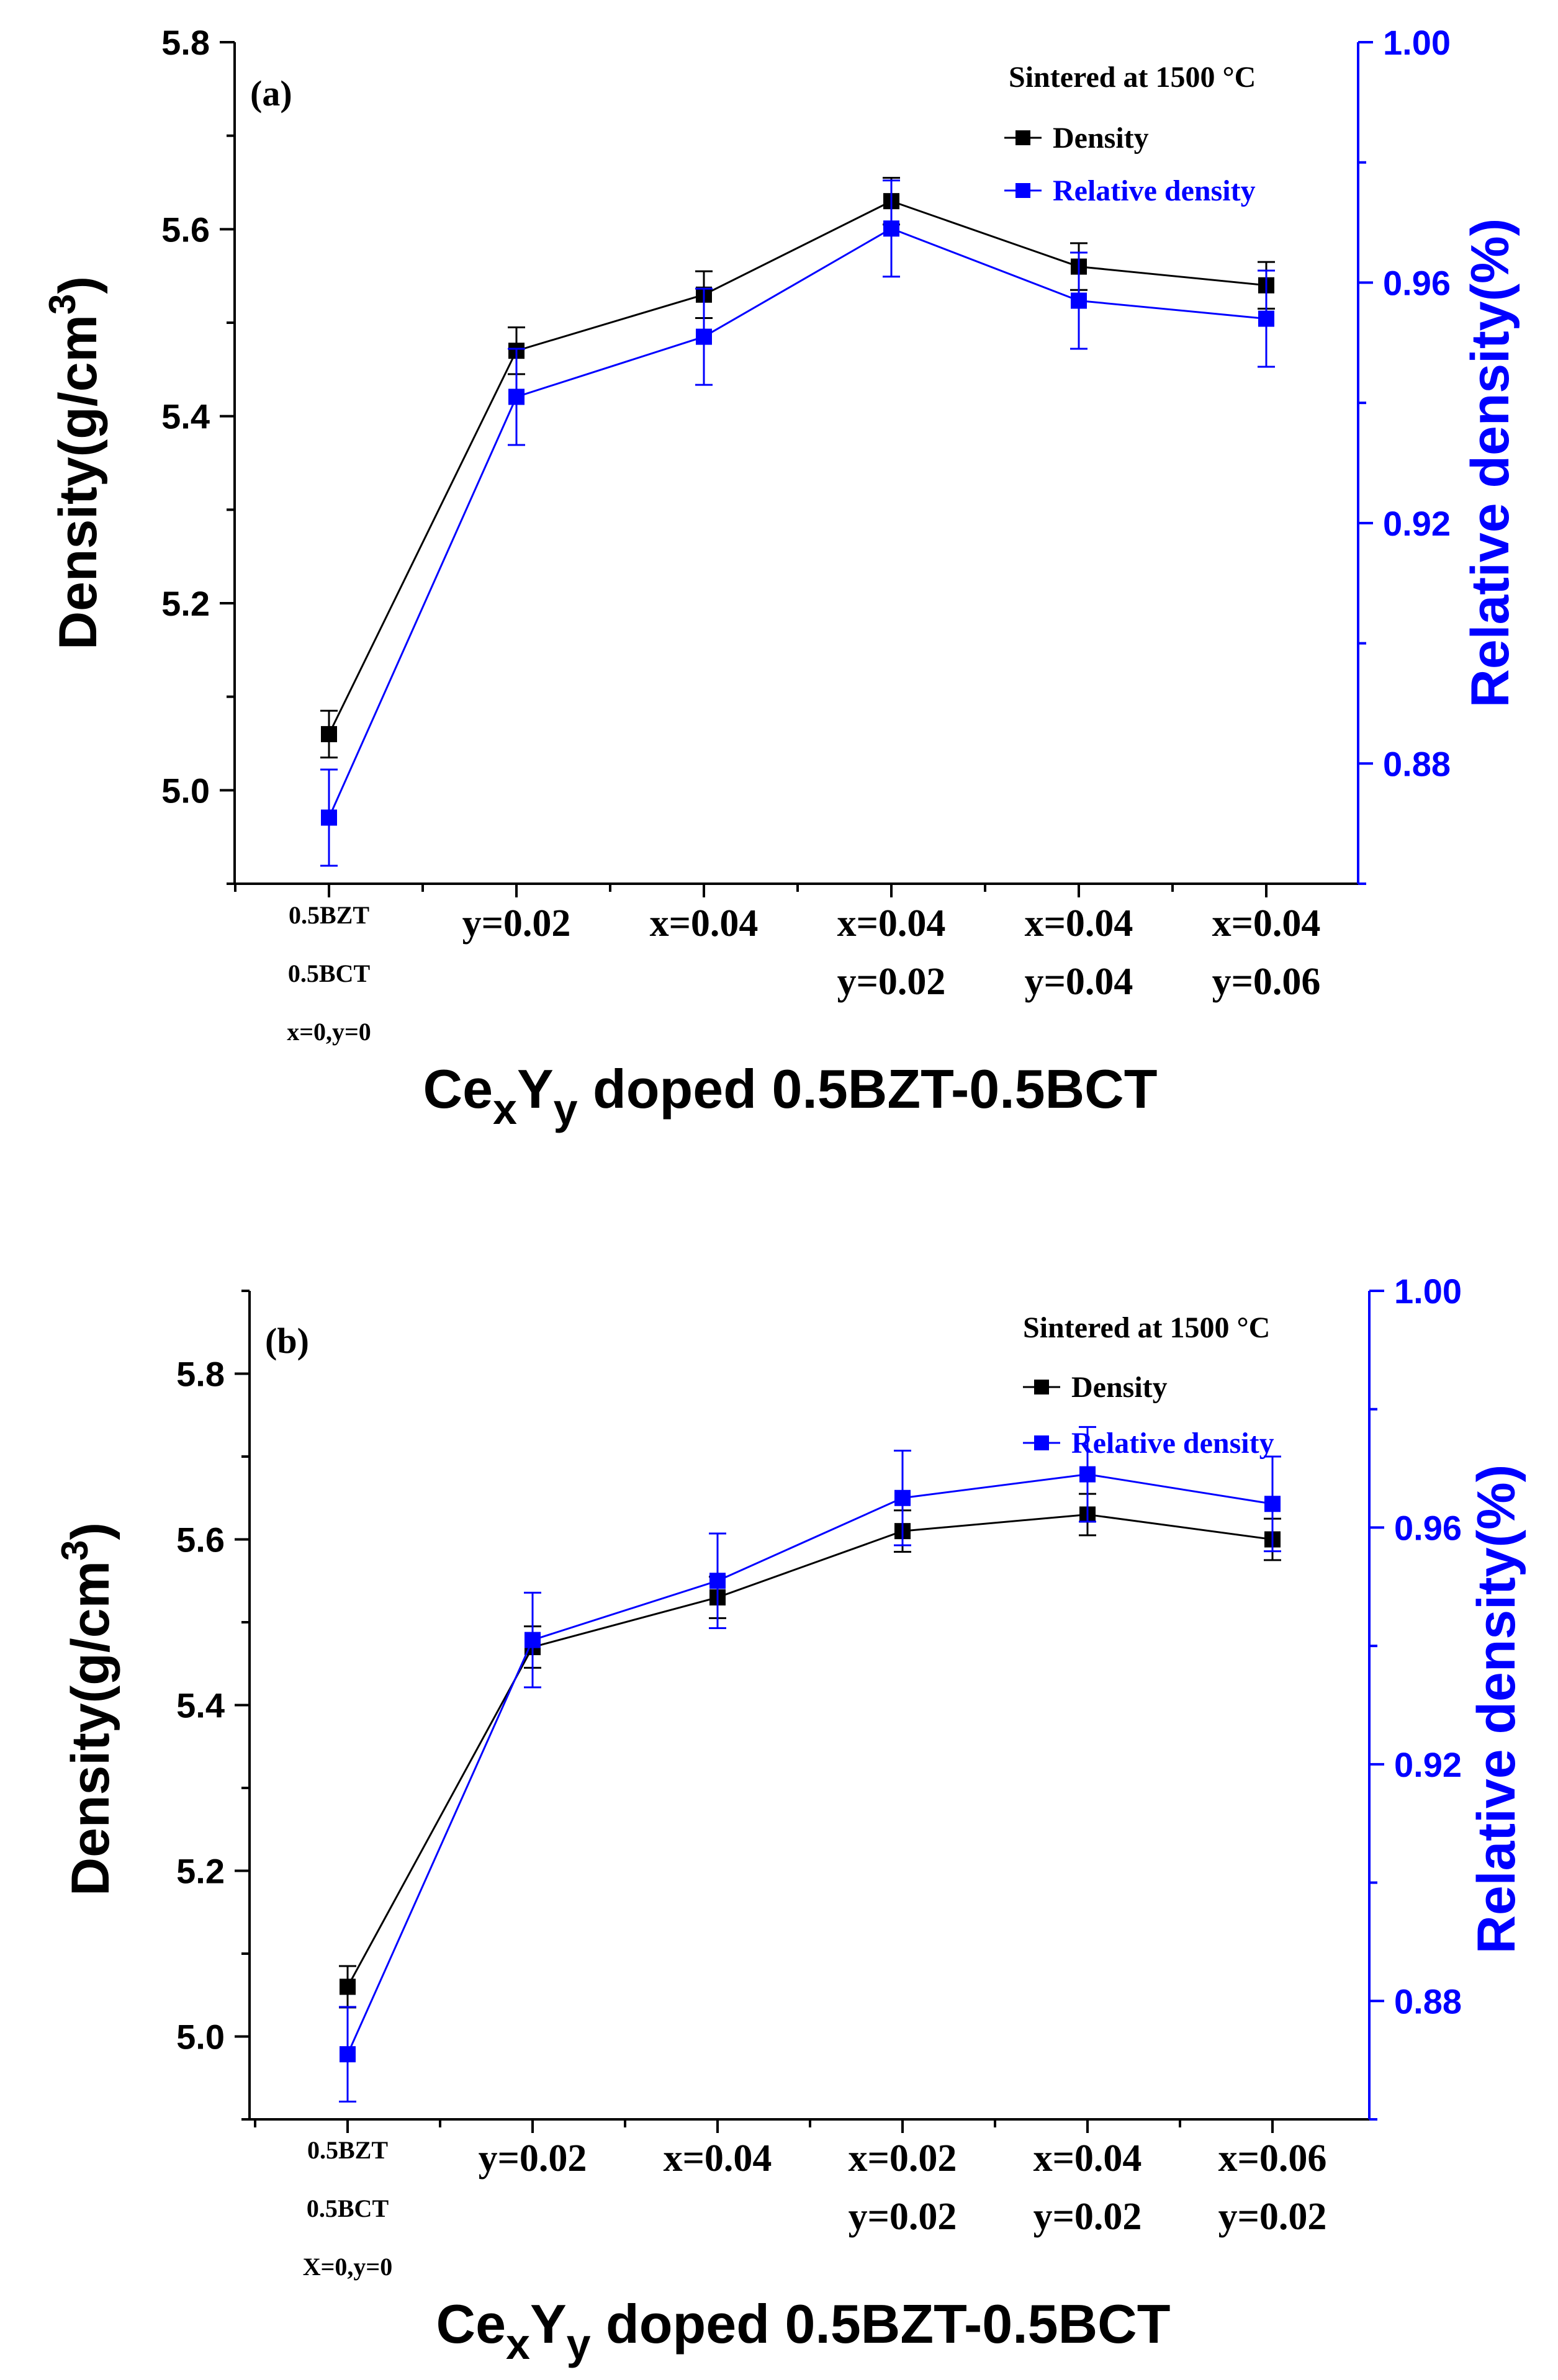  What do you see at coordinates (287, 1341) in the screenshot?
I see `panel-label: (b)` at bounding box center [287, 1341].